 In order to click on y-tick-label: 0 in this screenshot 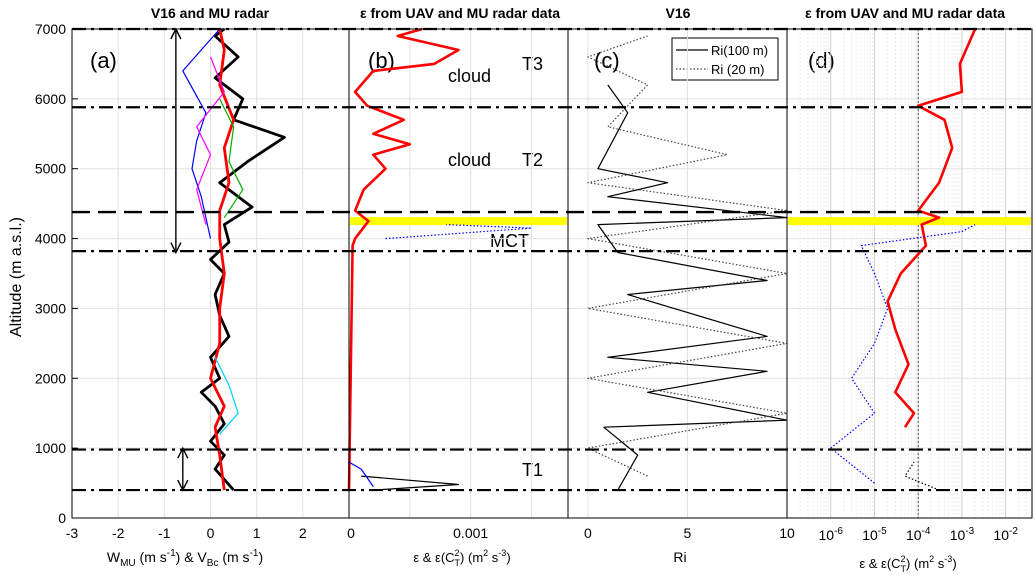, I will do `click(62, 518)`.